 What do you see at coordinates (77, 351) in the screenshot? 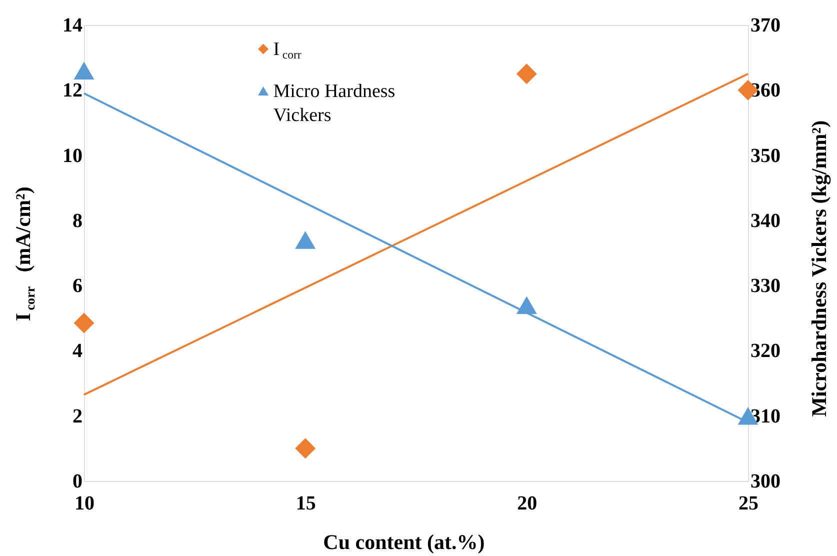
I see `y-tick-label: 4` at bounding box center [77, 351].